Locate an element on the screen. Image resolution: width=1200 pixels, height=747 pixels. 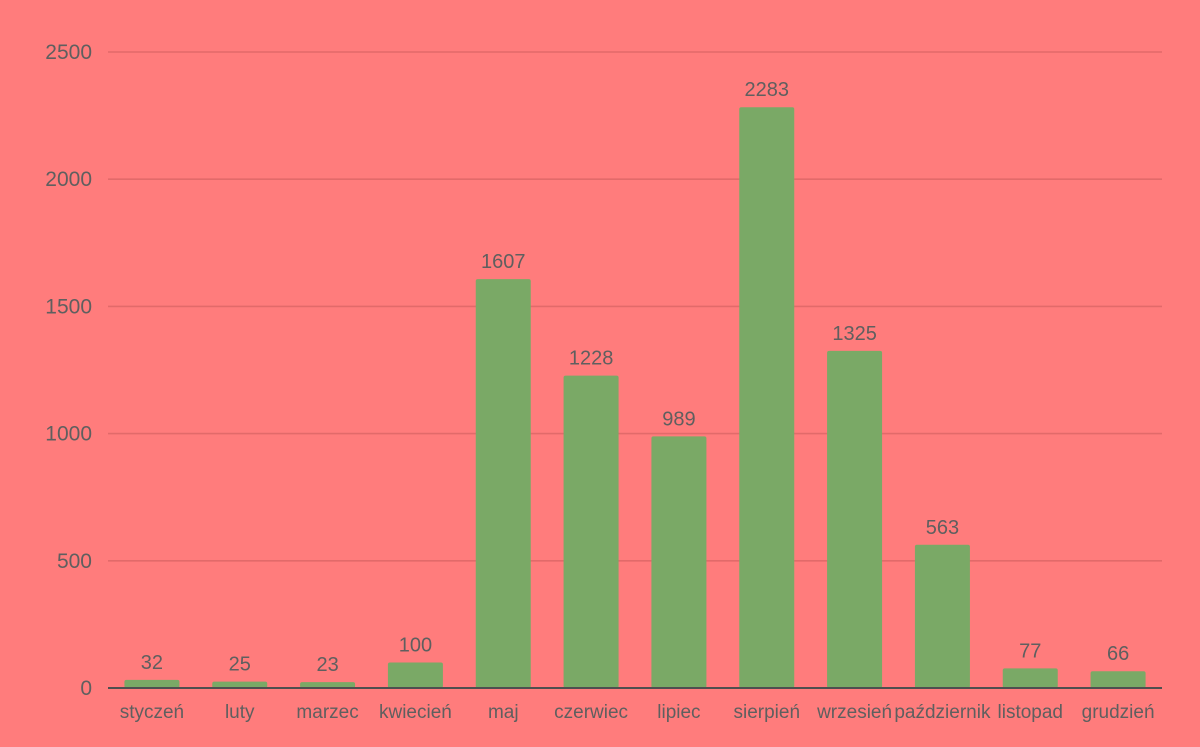
data-label: 1325 is located at coordinates (854, 334).